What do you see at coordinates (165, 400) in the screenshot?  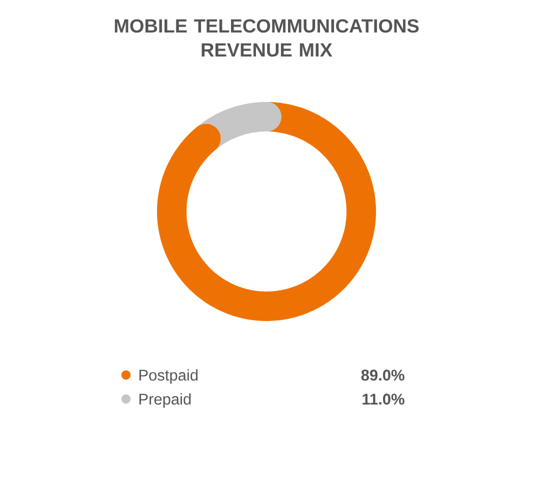 I see `legend-label: Prepaid` at bounding box center [165, 400].